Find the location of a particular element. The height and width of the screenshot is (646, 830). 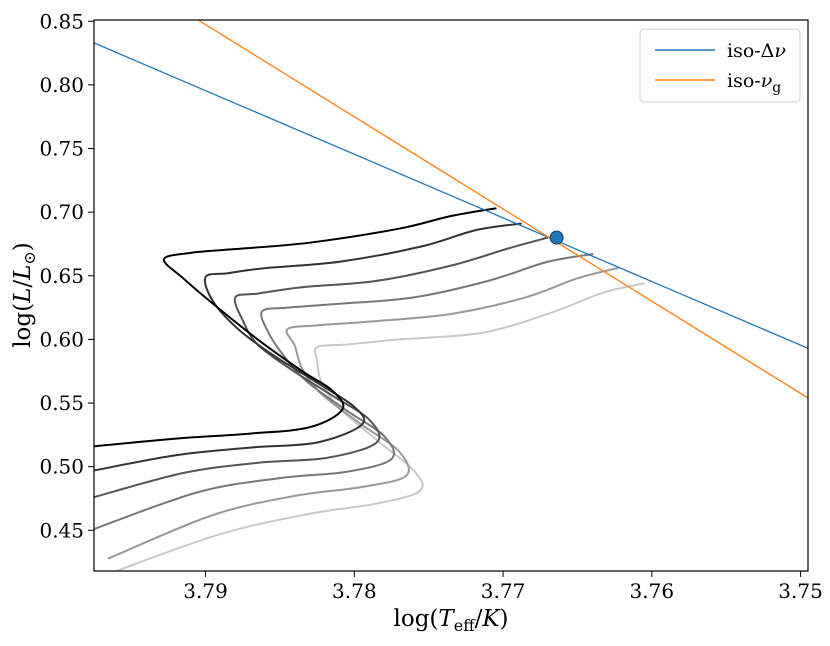

x-axis-title: log(Teff/K) is located at coordinates (450, 620).